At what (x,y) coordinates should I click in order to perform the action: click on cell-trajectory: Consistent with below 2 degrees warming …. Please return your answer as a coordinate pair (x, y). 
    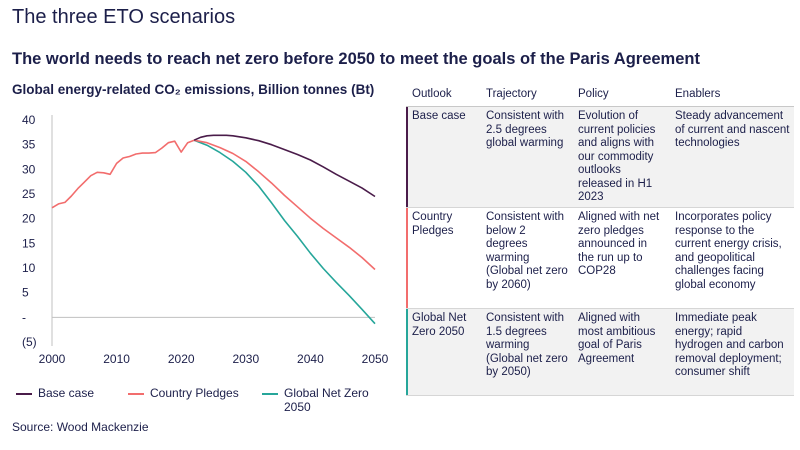
    Looking at the image, I should click on (527, 251).